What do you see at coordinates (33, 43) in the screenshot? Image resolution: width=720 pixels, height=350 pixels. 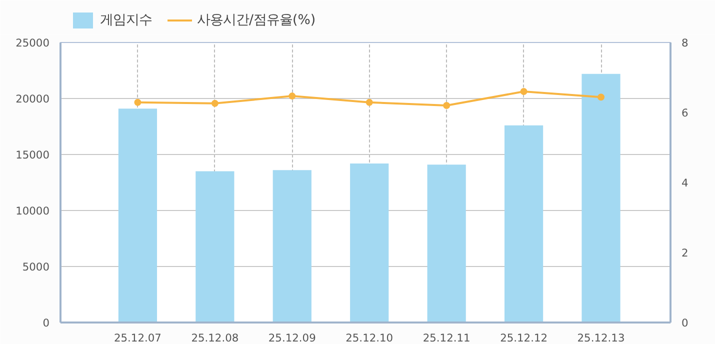 I see `y-tick-label: 25000` at bounding box center [33, 43].